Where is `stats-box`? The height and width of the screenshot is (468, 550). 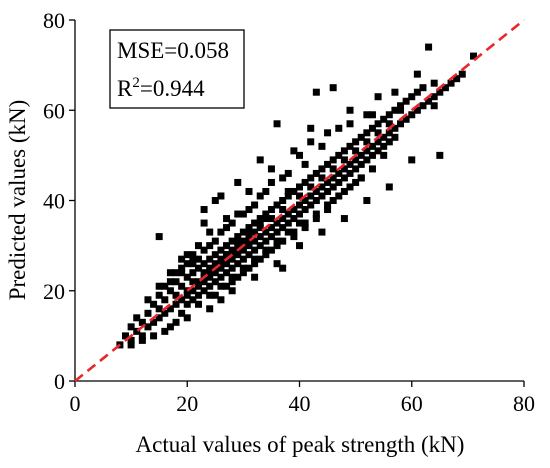
stats-box is located at coordinates (177, 69).